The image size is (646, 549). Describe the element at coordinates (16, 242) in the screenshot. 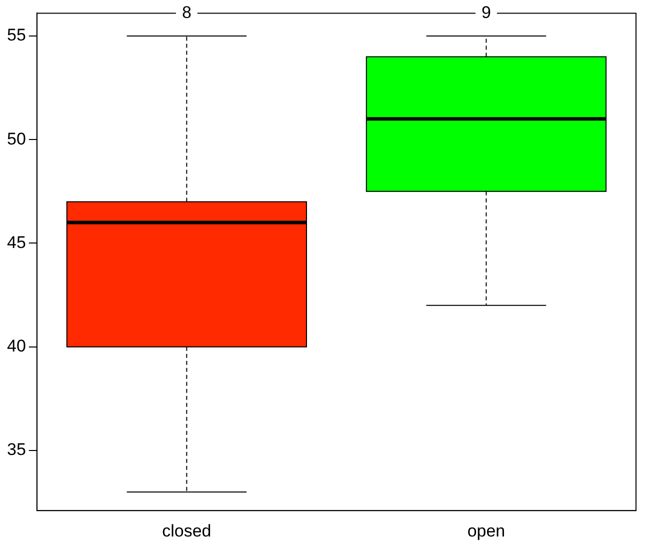

I see `y-tick-label: 45` at that location.